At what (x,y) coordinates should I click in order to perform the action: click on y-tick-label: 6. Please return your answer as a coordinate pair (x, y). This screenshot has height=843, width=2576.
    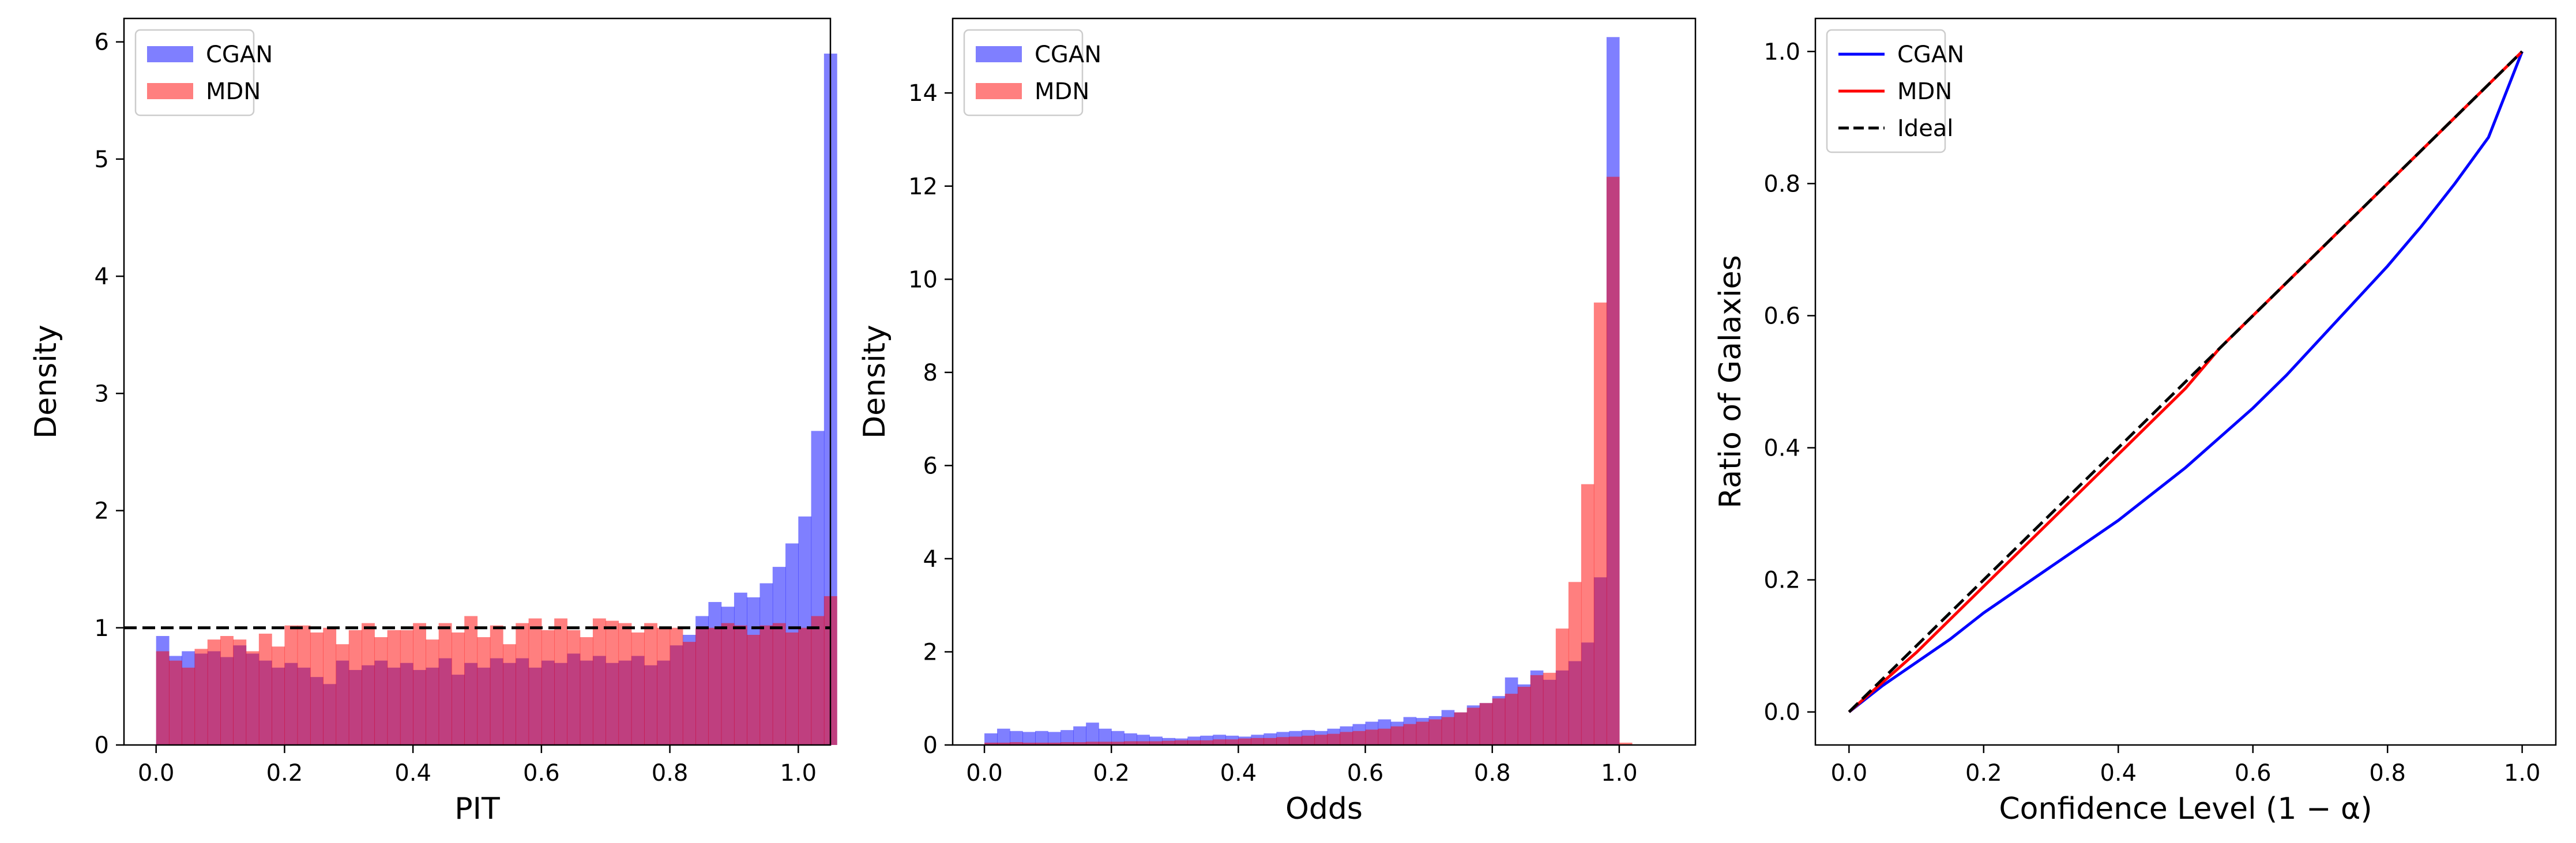
    Looking at the image, I should click on (102, 42).